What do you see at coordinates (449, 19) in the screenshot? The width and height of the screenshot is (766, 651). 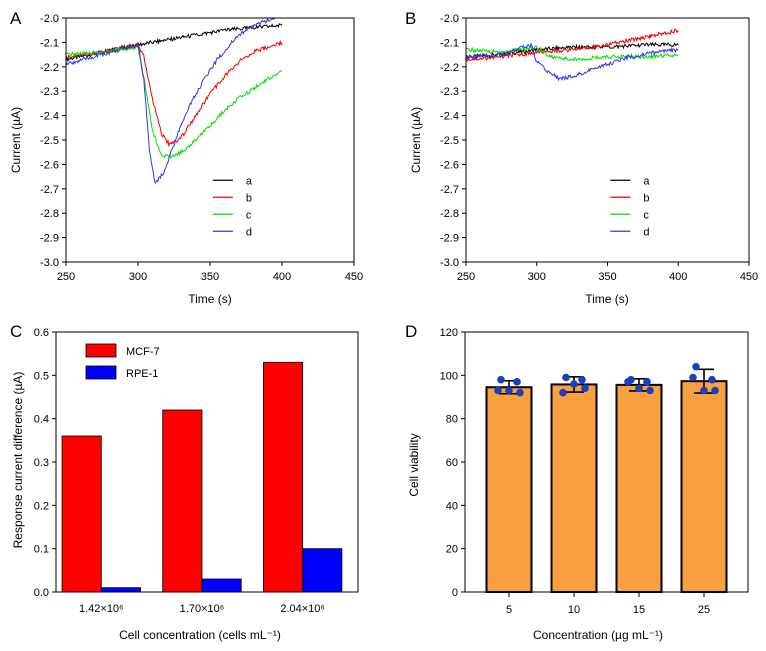 I see `y-tick-label-b: -2.0` at bounding box center [449, 19].